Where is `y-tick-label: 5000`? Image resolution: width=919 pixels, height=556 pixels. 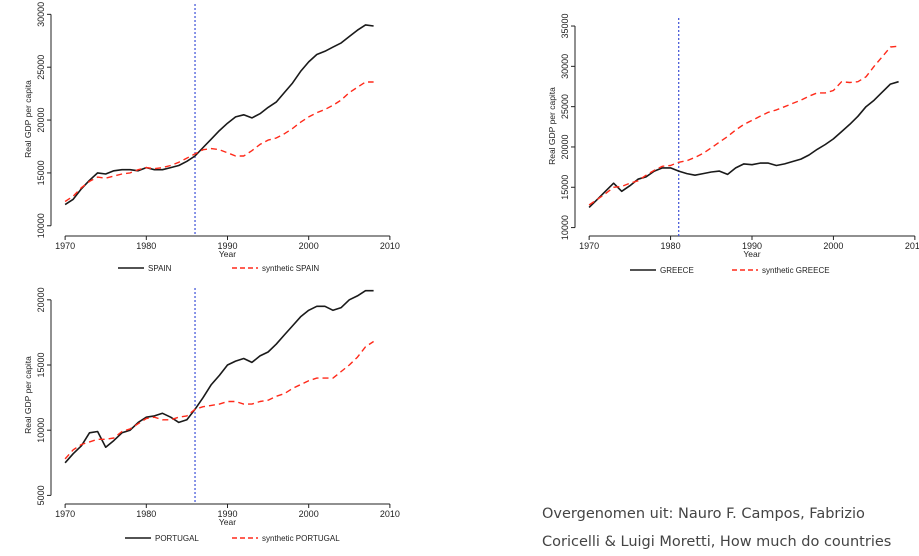
y-tick-label: 5000 is located at coordinates (41, 495).